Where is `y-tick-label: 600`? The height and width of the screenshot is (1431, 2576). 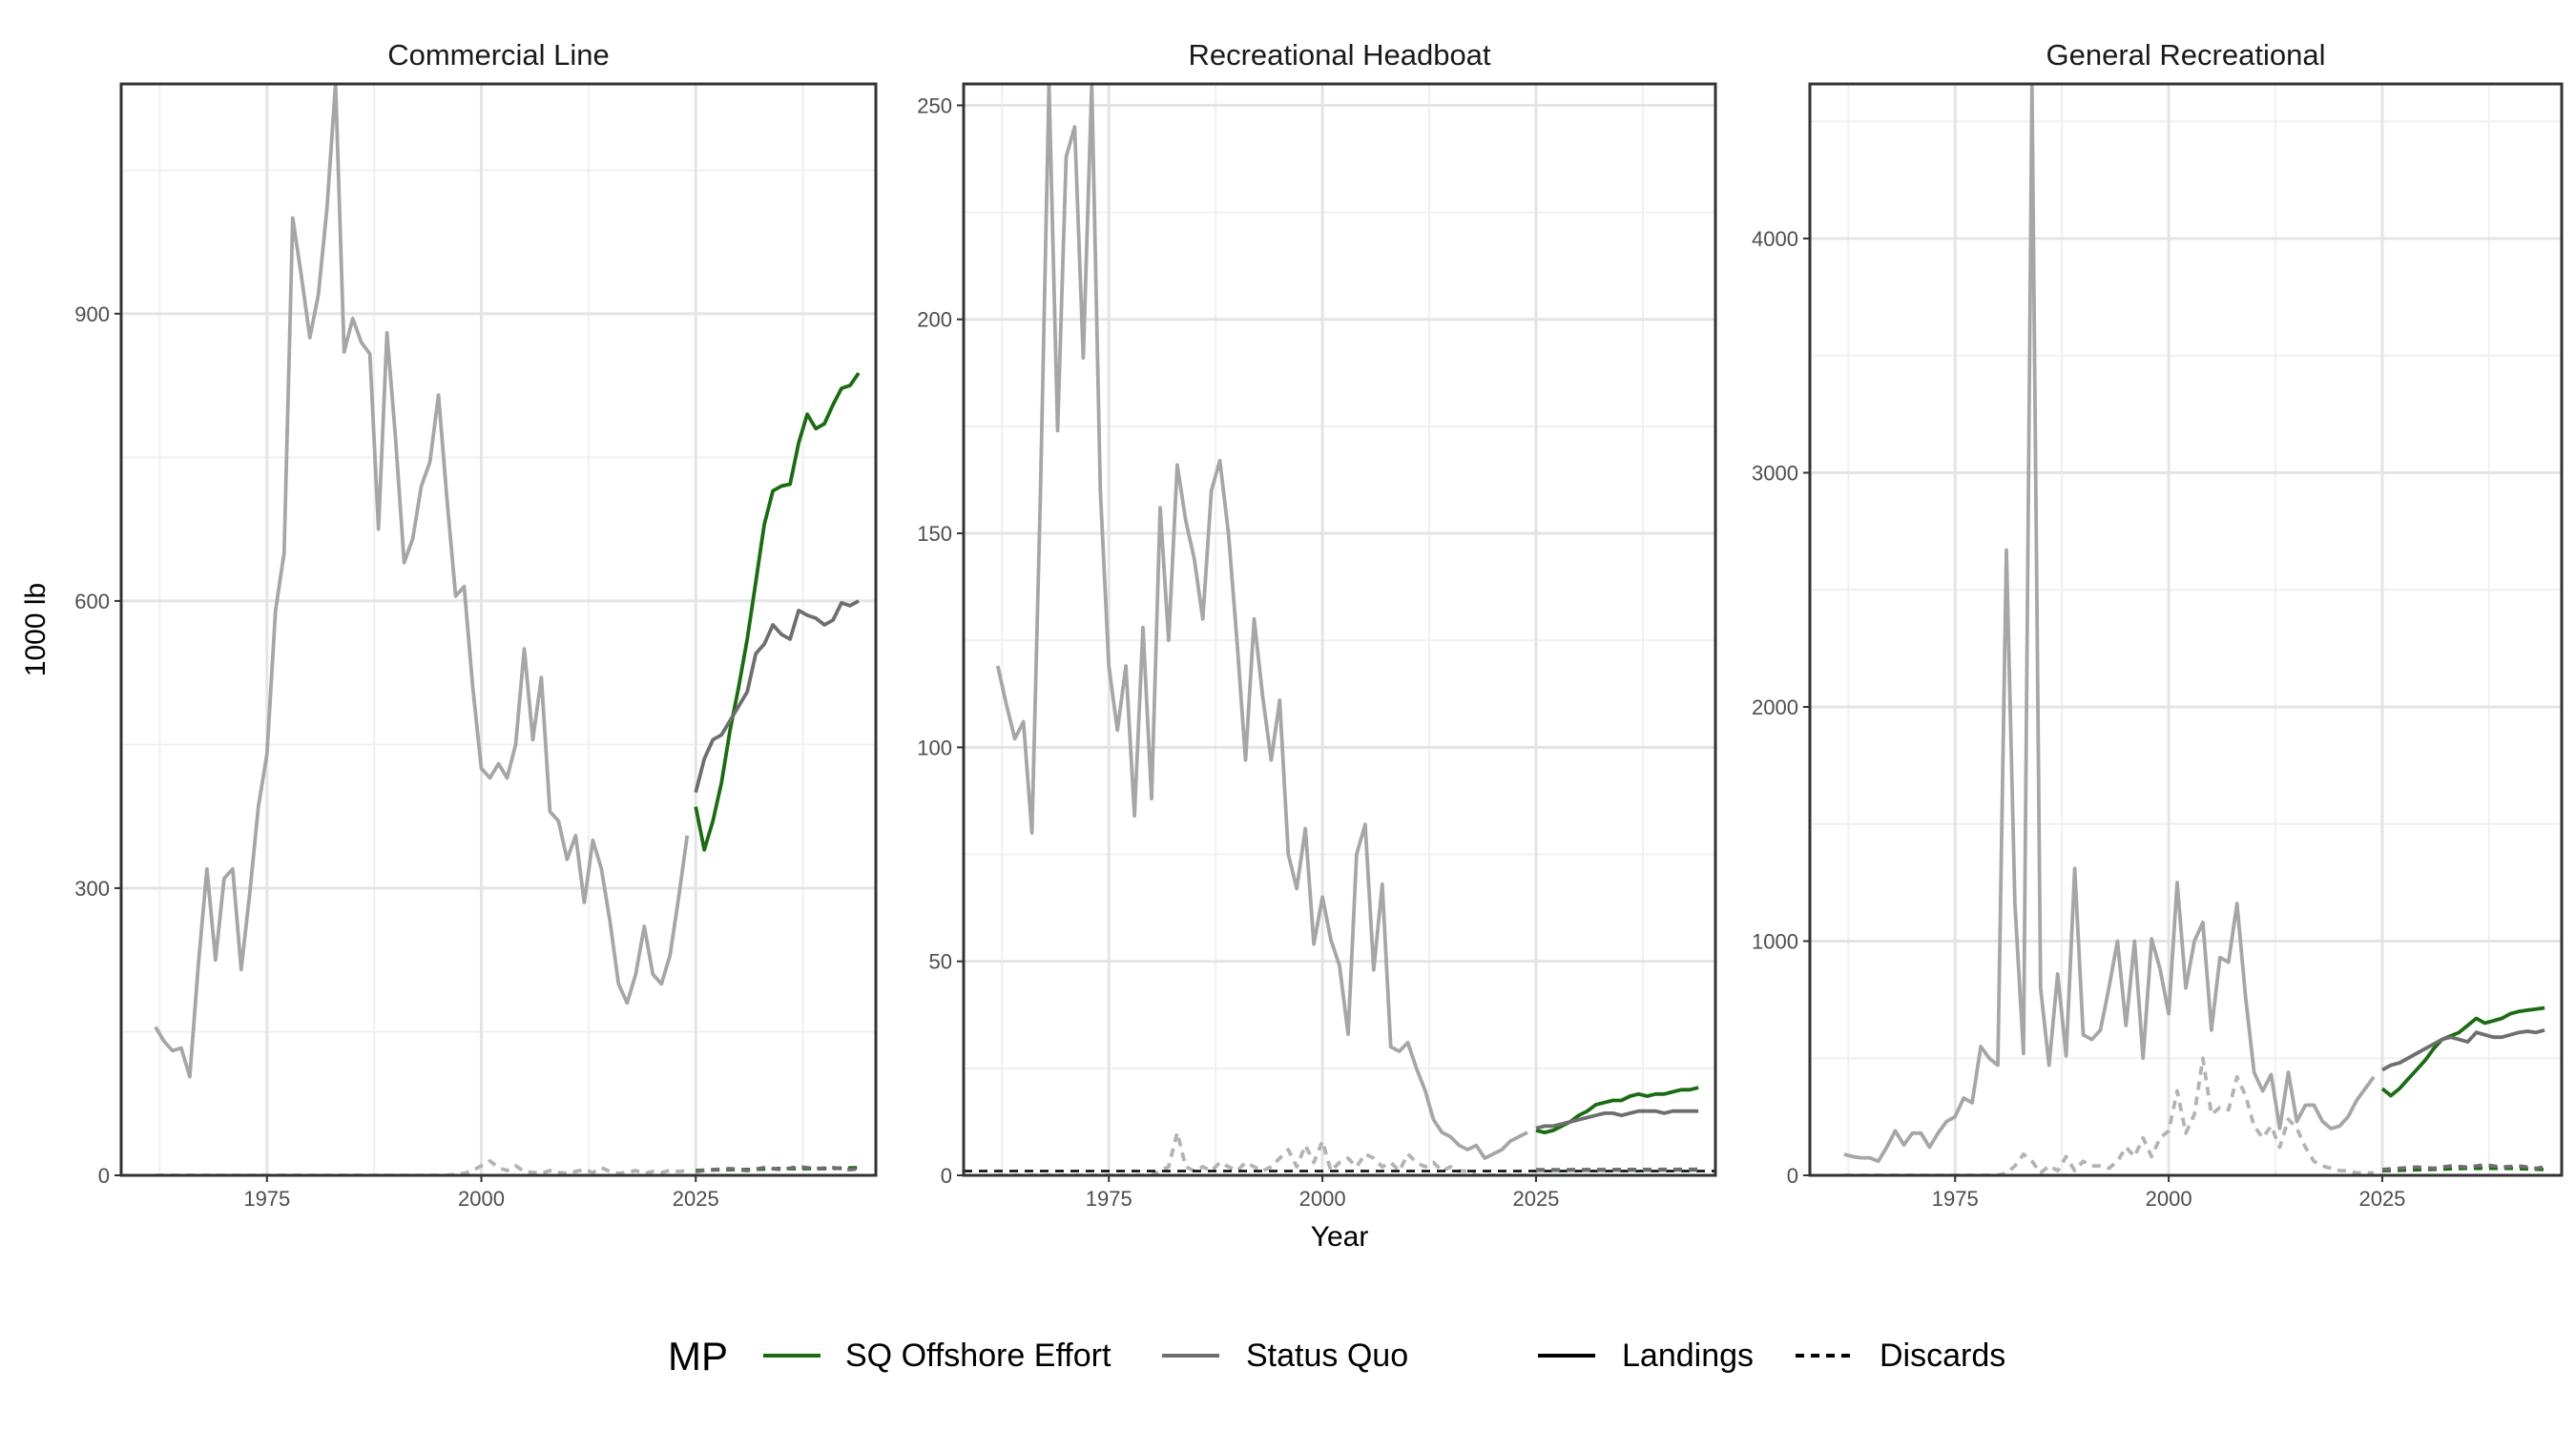
y-tick-label: 600 is located at coordinates (92, 601).